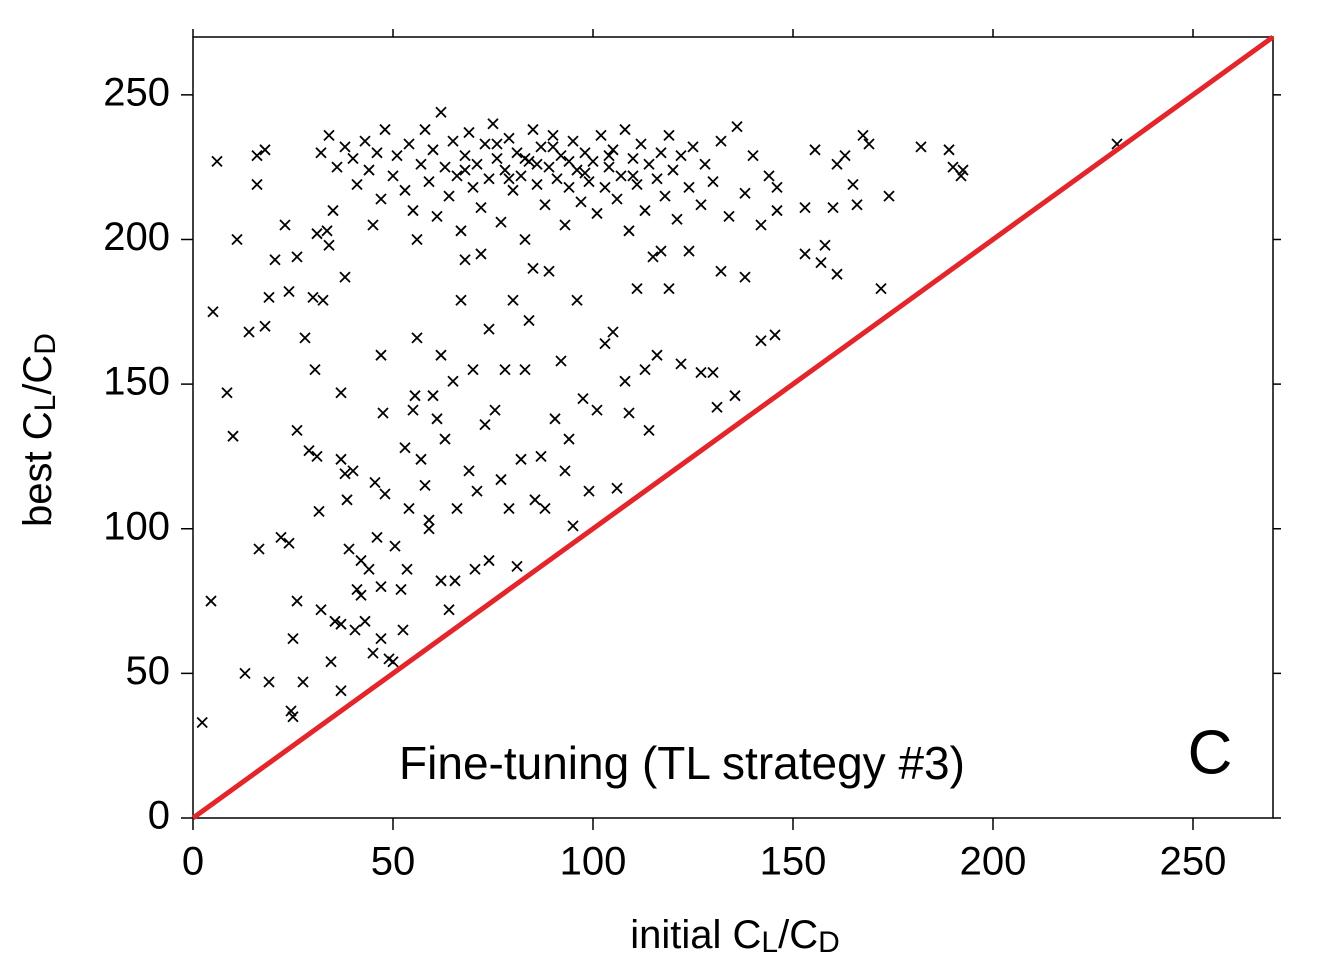 The image size is (1333, 975). What do you see at coordinates (45, 403) in the screenshot?
I see `label-subscript: L` at bounding box center [45, 403].